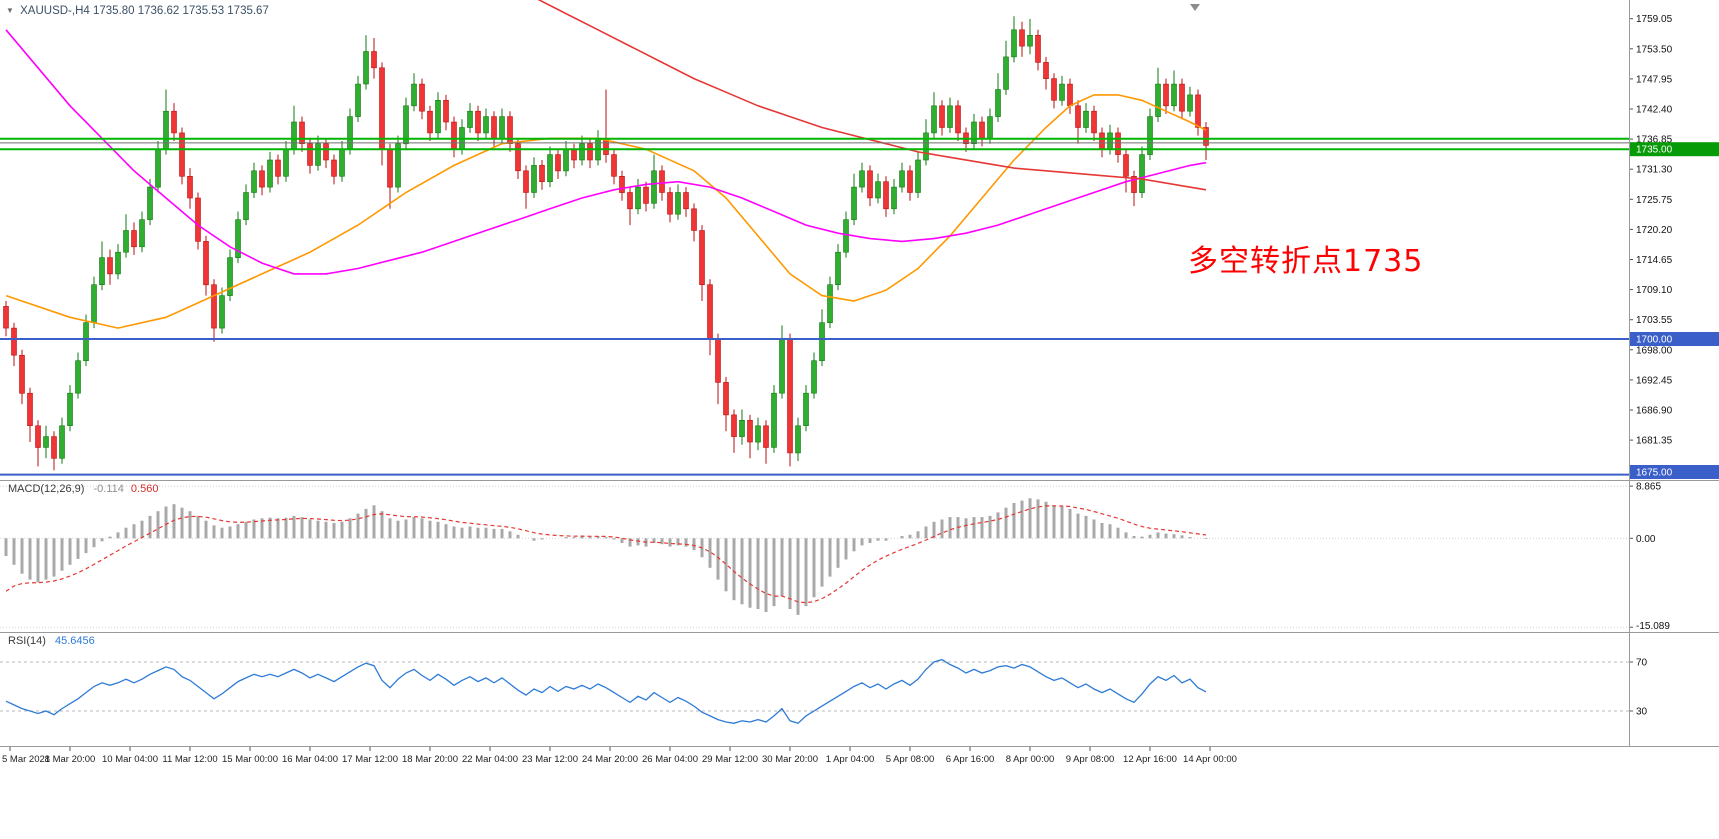 This screenshot has height=839, width=1719. I want to click on time-label: 5 Apr 08:00, so click(910, 759).